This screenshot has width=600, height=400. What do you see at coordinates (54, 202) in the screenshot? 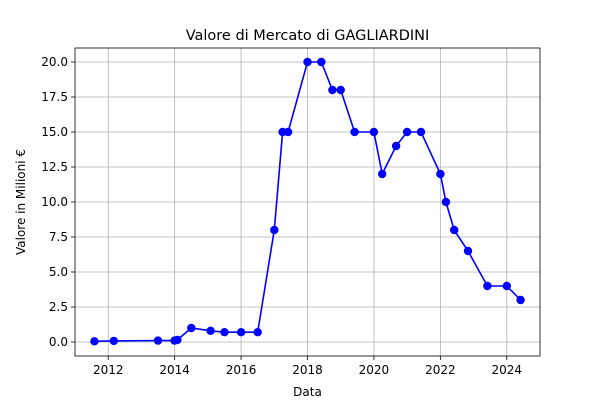
I see `y-tick-label: 10.0` at bounding box center [54, 202].